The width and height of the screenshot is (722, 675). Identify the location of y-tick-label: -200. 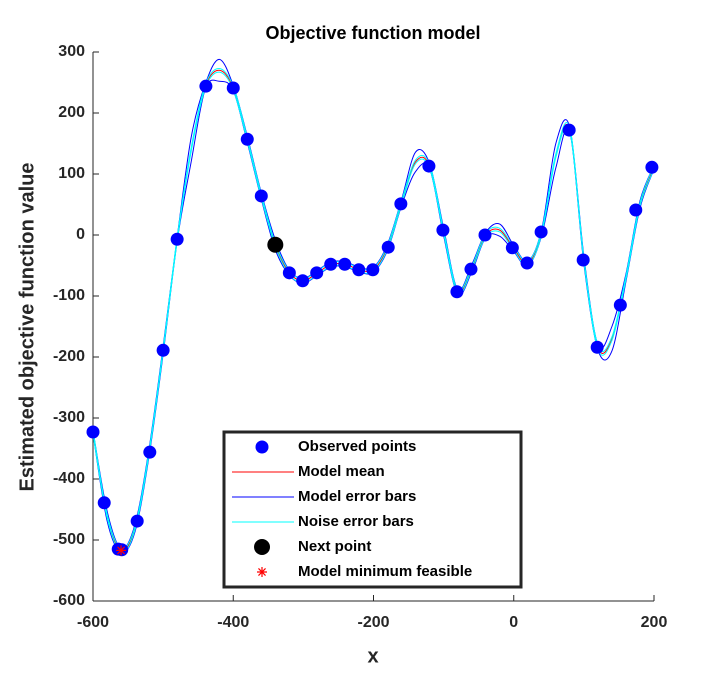
(69, 356).